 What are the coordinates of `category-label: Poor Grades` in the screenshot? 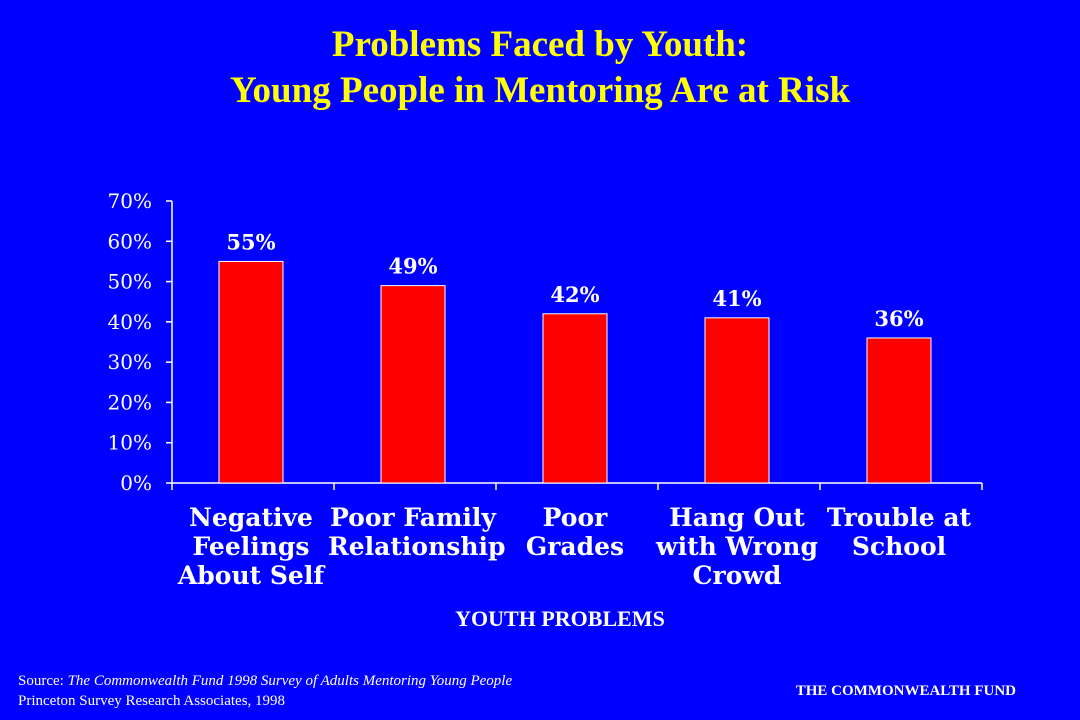 It's located at (575, 532).